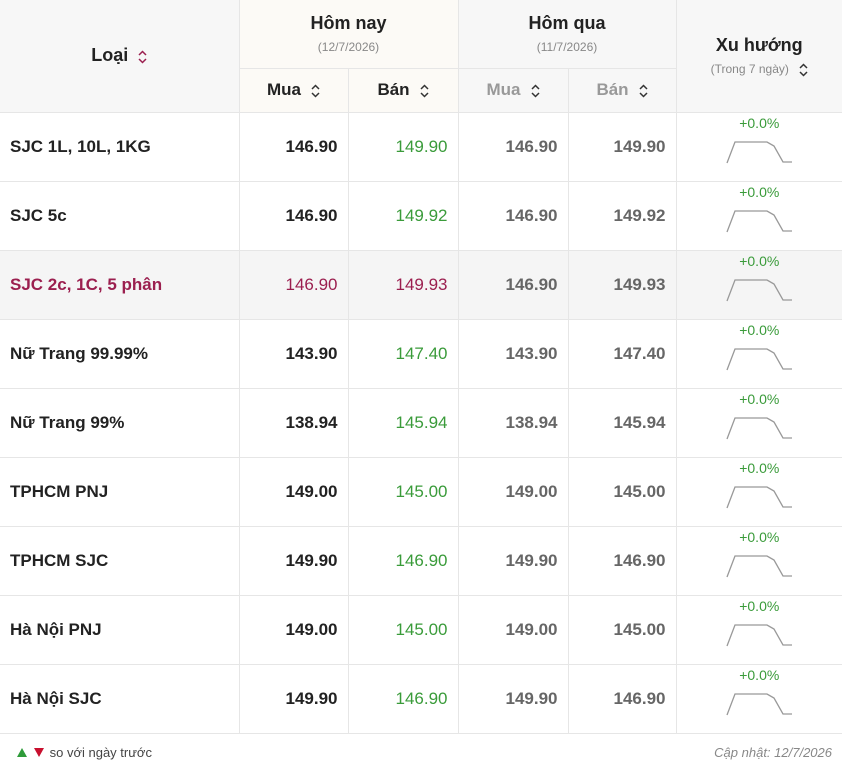 This screenshot has height=770, width=842. Describe the element at coordinates (622, 422) in the screenshot. I see `yesterday-sell: 145.94` at that location.